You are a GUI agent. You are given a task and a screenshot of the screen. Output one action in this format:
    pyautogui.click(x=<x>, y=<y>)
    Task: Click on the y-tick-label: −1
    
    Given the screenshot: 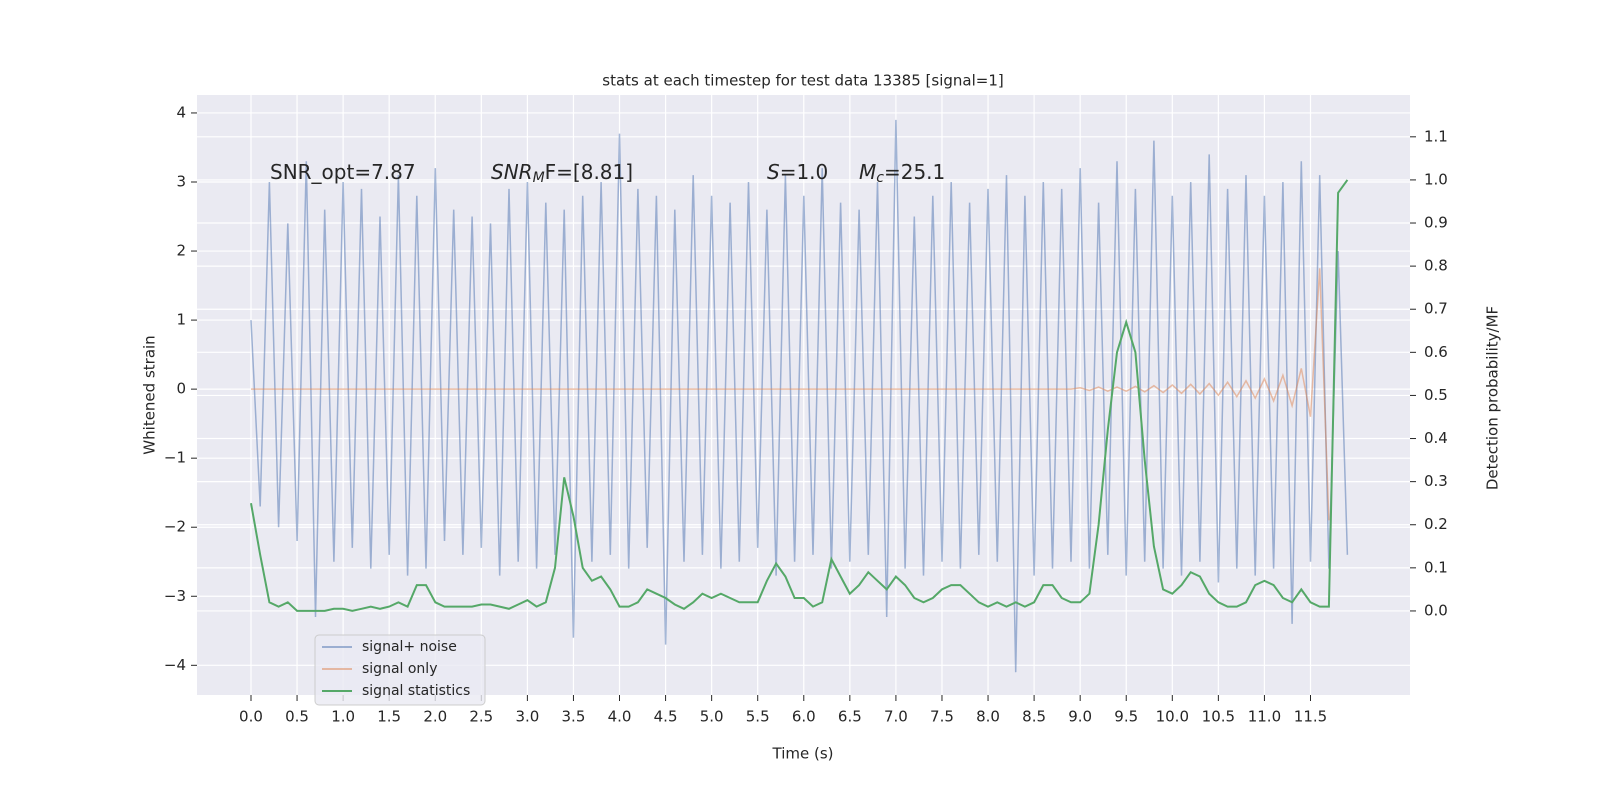 What is the action you would take?
    pyautogui.click(x=175, y=458)
    